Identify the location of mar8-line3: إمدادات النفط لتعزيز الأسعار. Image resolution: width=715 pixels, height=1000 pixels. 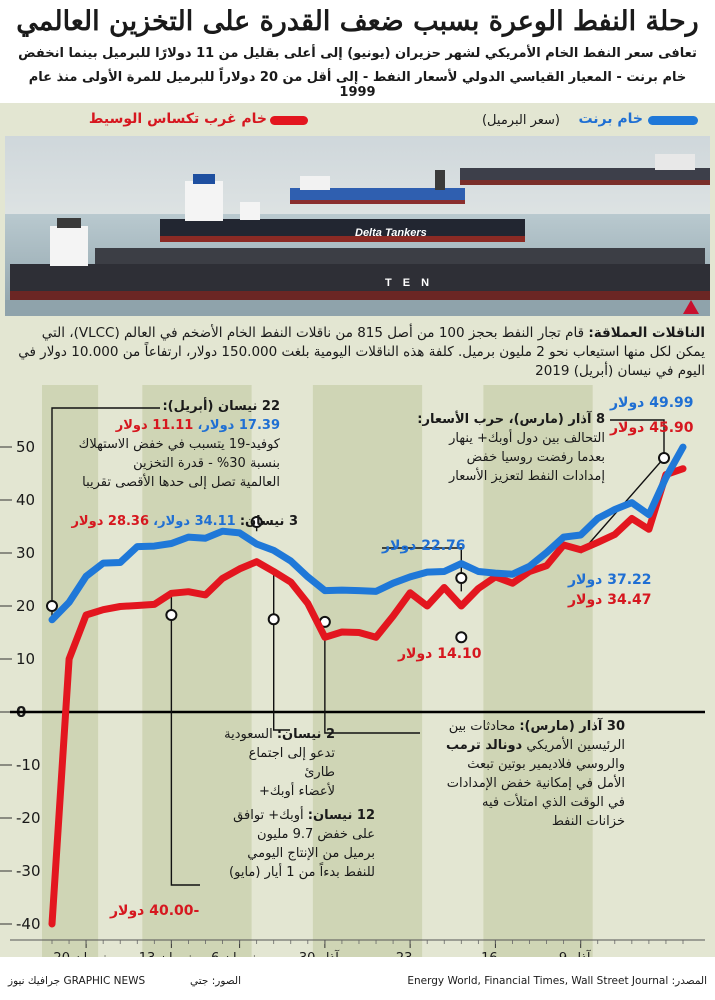
(526, 476).